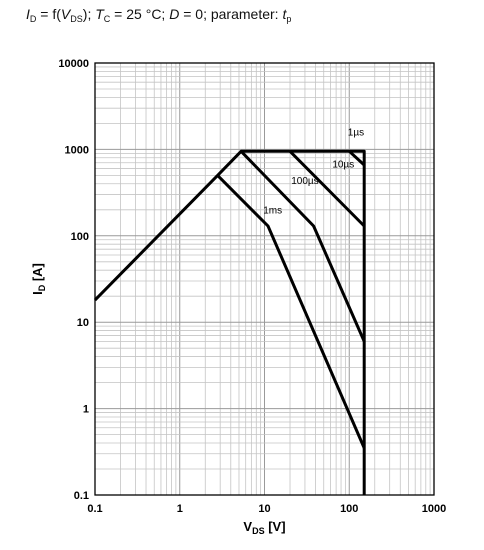 The image size is (484, 550). I want to click on y-axis-label: ID [A], so click(38, 279).